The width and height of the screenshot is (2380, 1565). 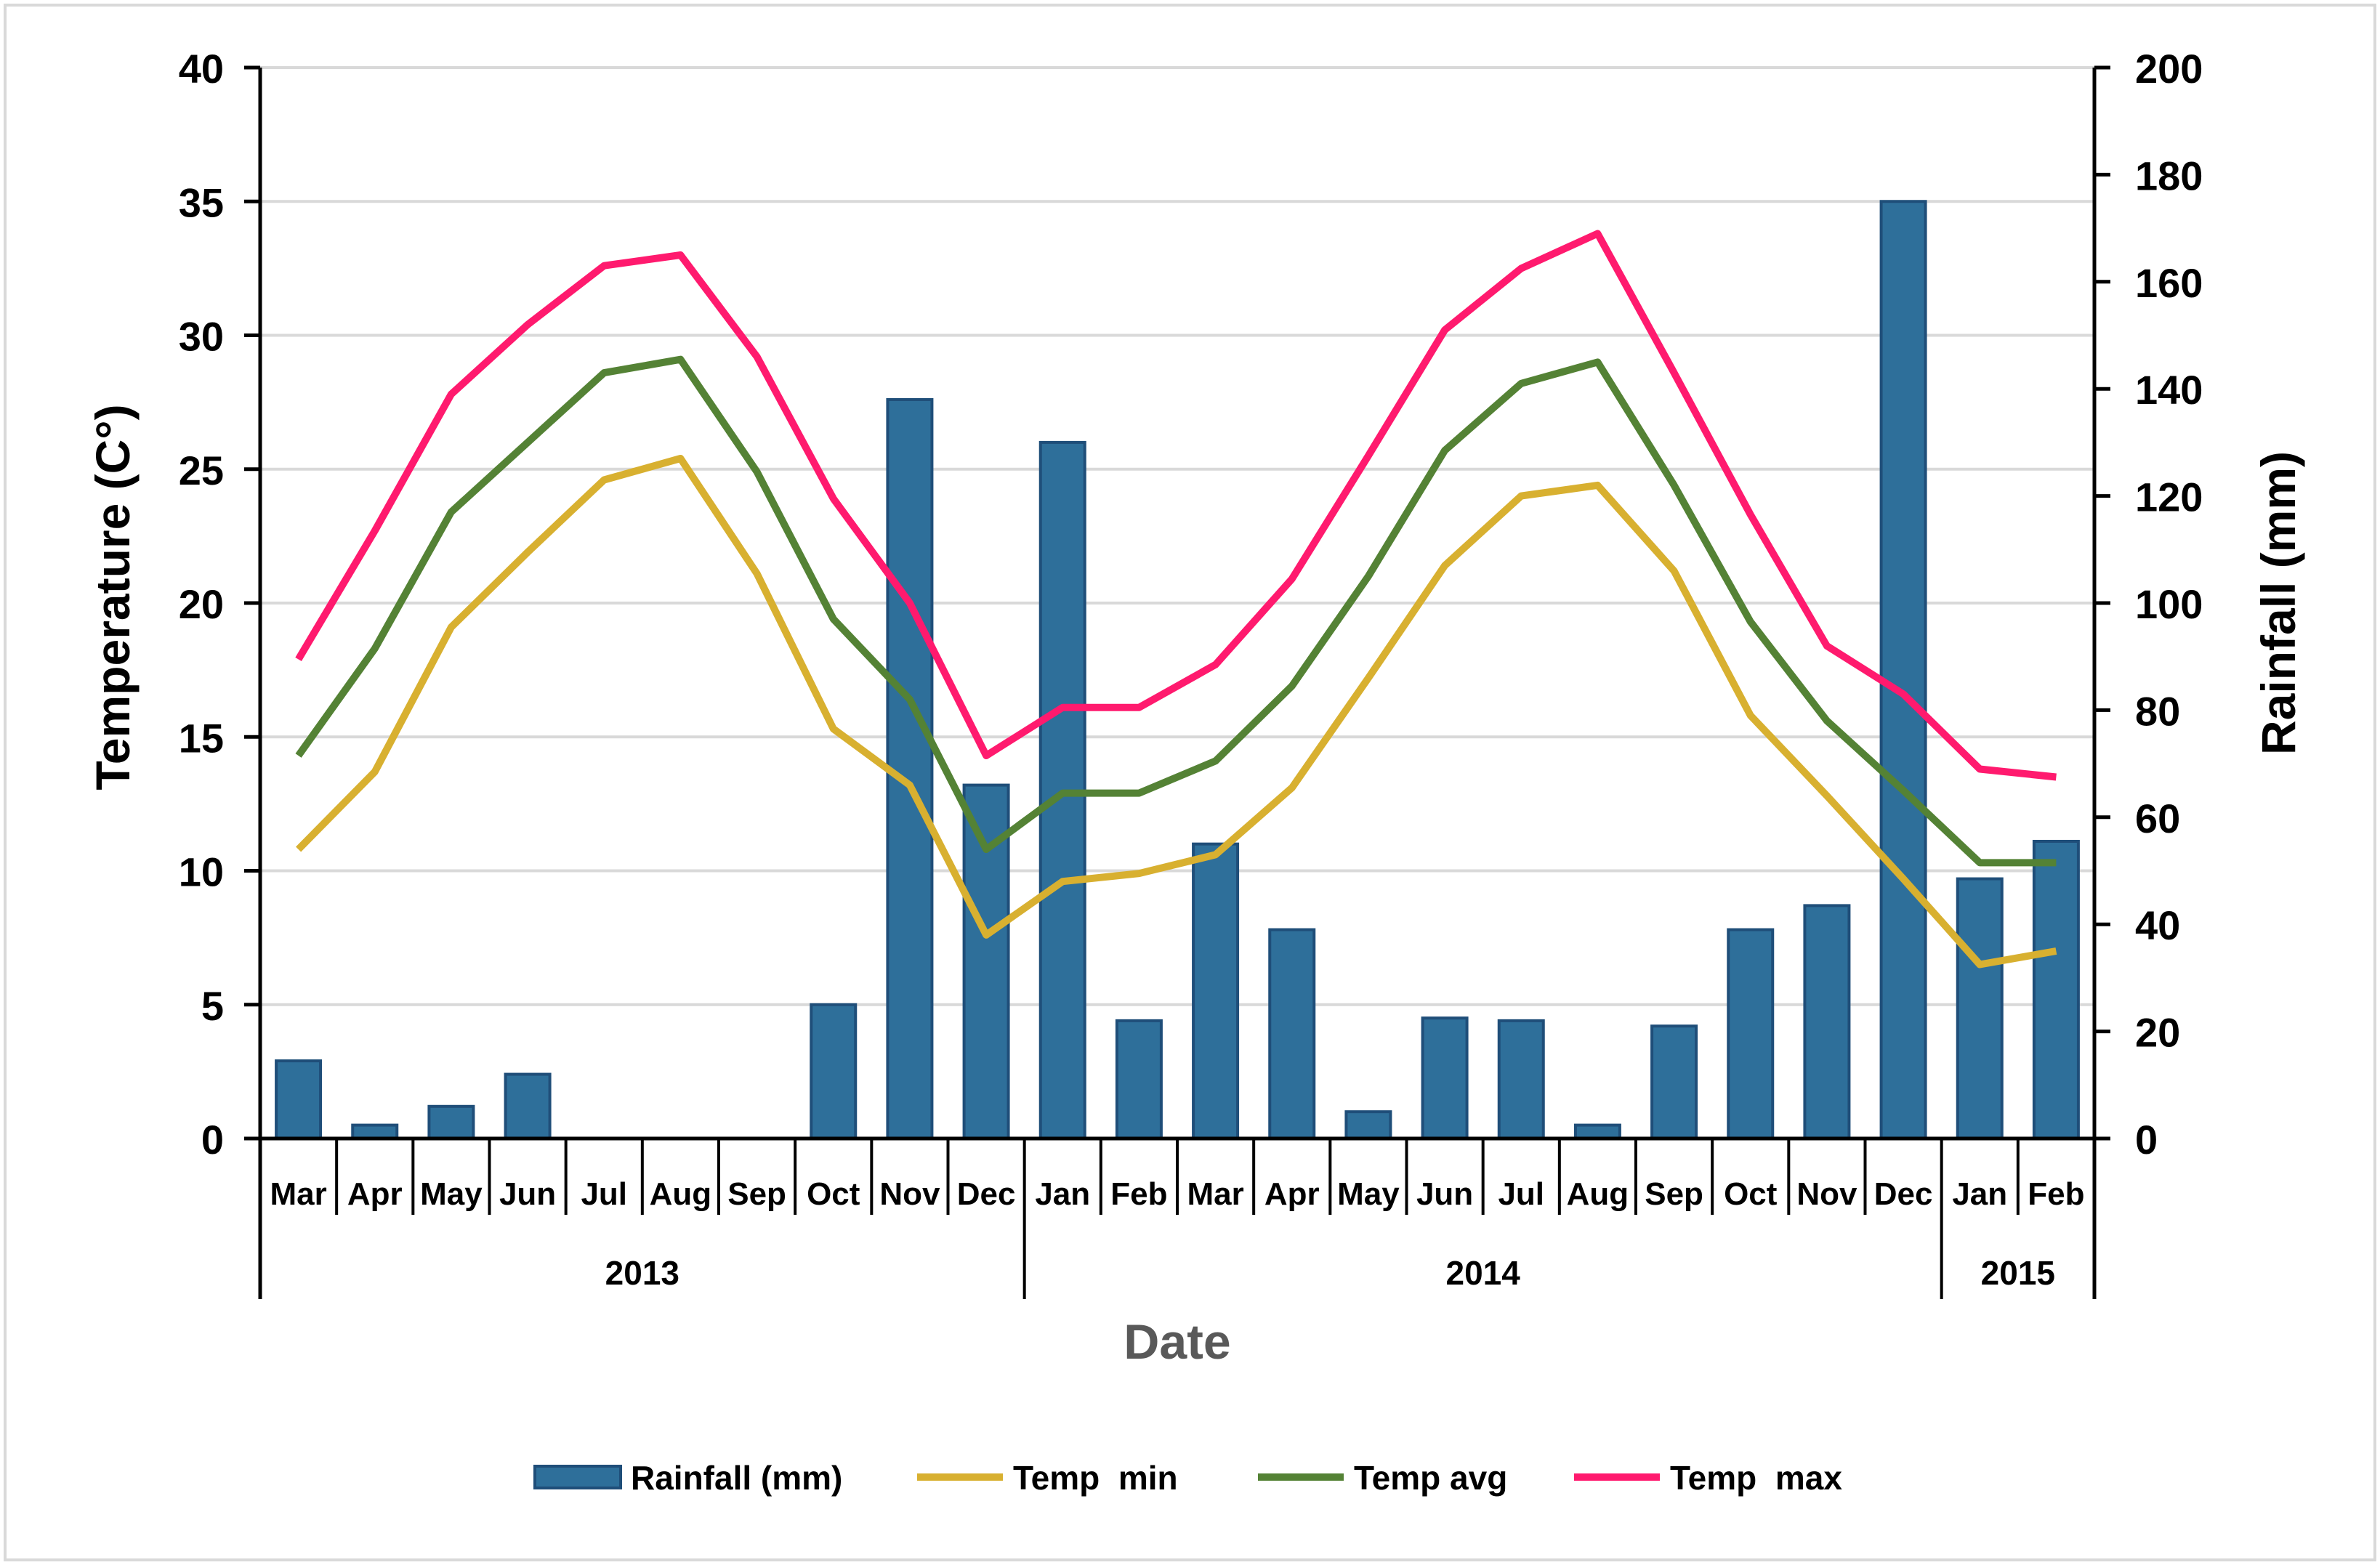 What do you see at coordinates (201, 738) in the screenshot?
I see `left-tick-label: 15` at bounding box center [201, 738].